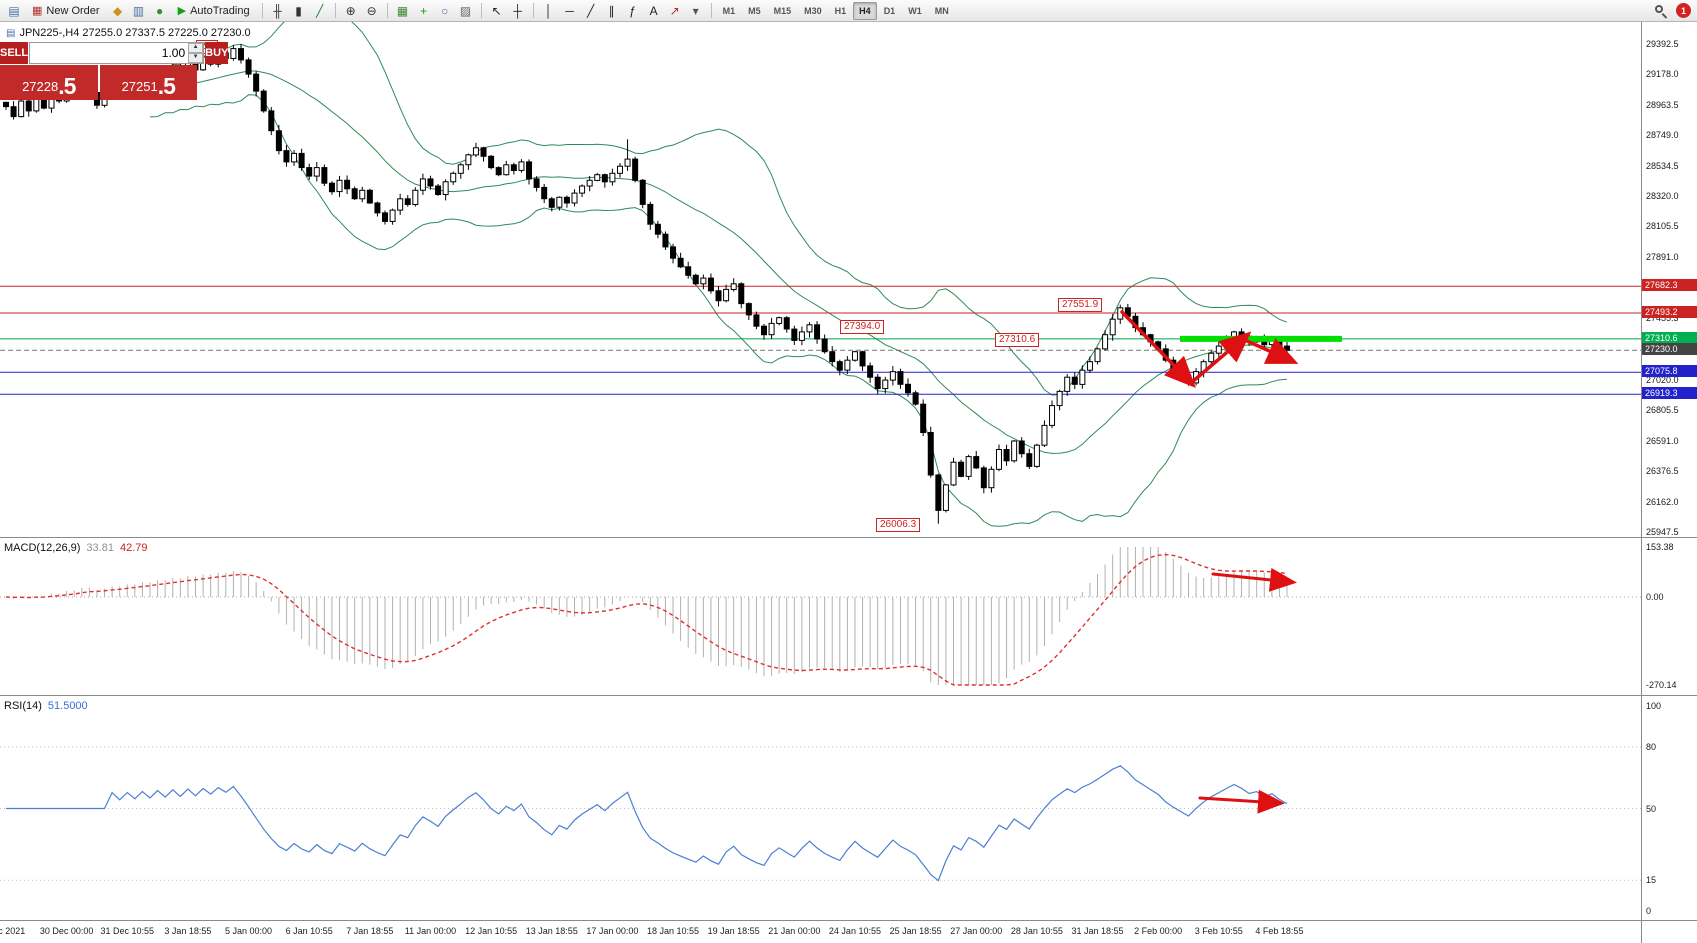 This screenshot has height=943, width=1697. I want to click on price-axis-label: 26805.5, so click(1662, 410).